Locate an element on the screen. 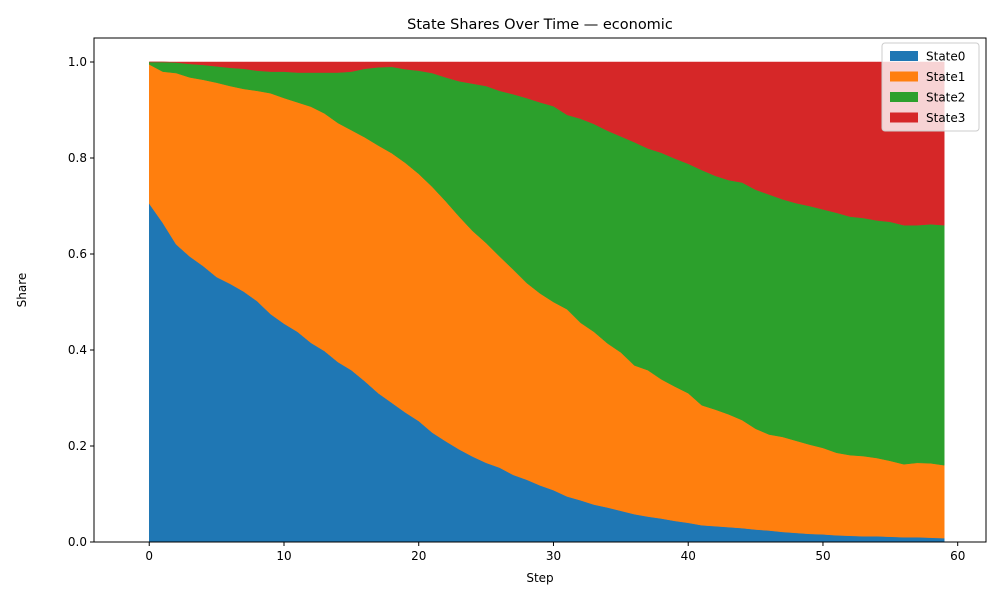  x-tick-label: 10 is located at coordinates (283, 556).